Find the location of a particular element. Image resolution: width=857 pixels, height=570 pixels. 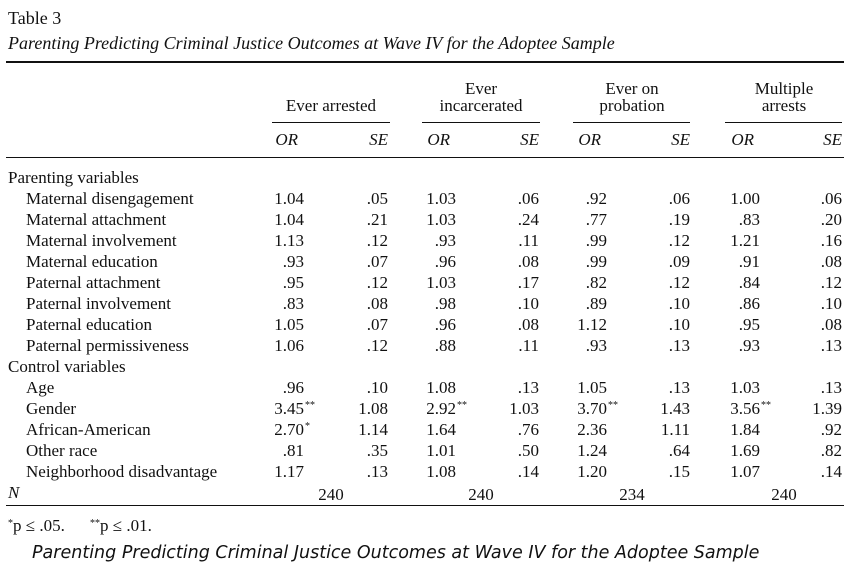

cell: 1.04 is located at coordinates (289, 198).